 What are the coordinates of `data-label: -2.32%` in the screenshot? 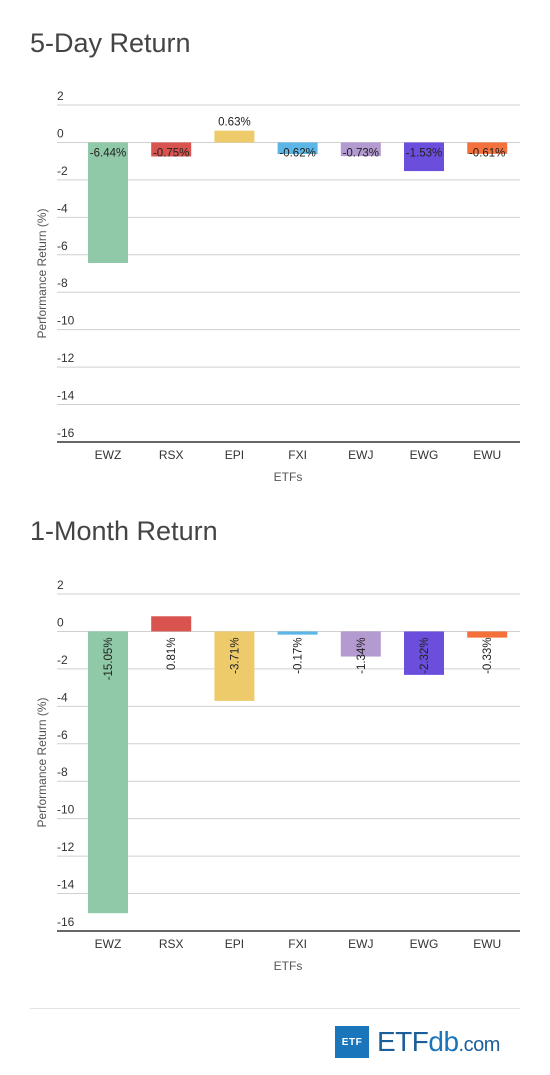 It's located at (425, 655).